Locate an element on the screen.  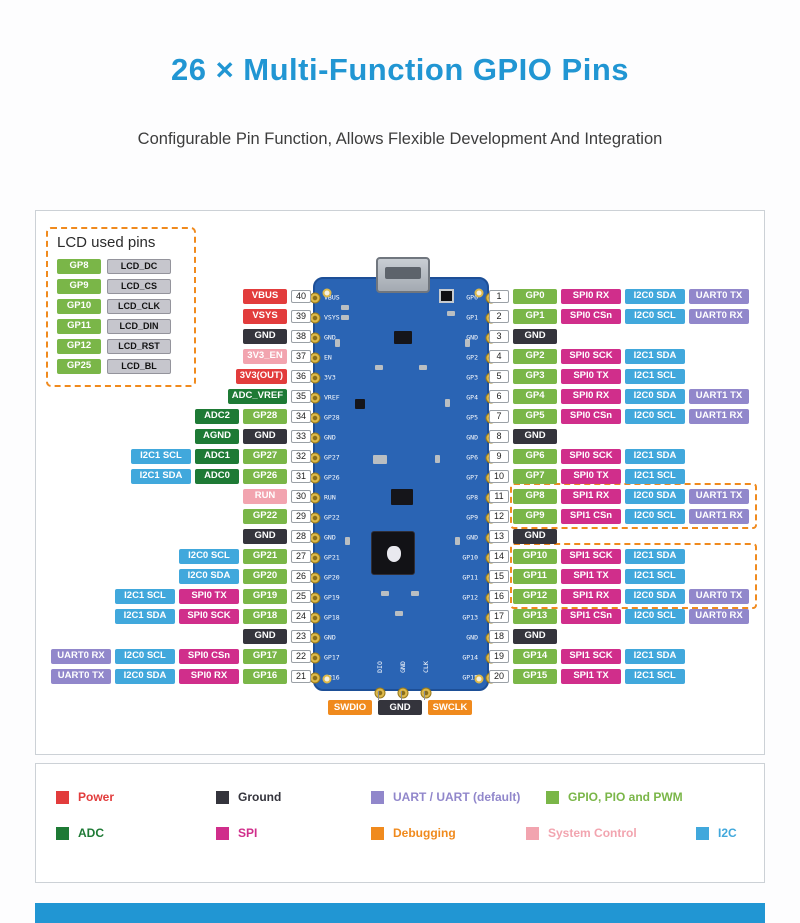
pin-row-left-33: AGND GND 33 is located at coordinates (253, 436).